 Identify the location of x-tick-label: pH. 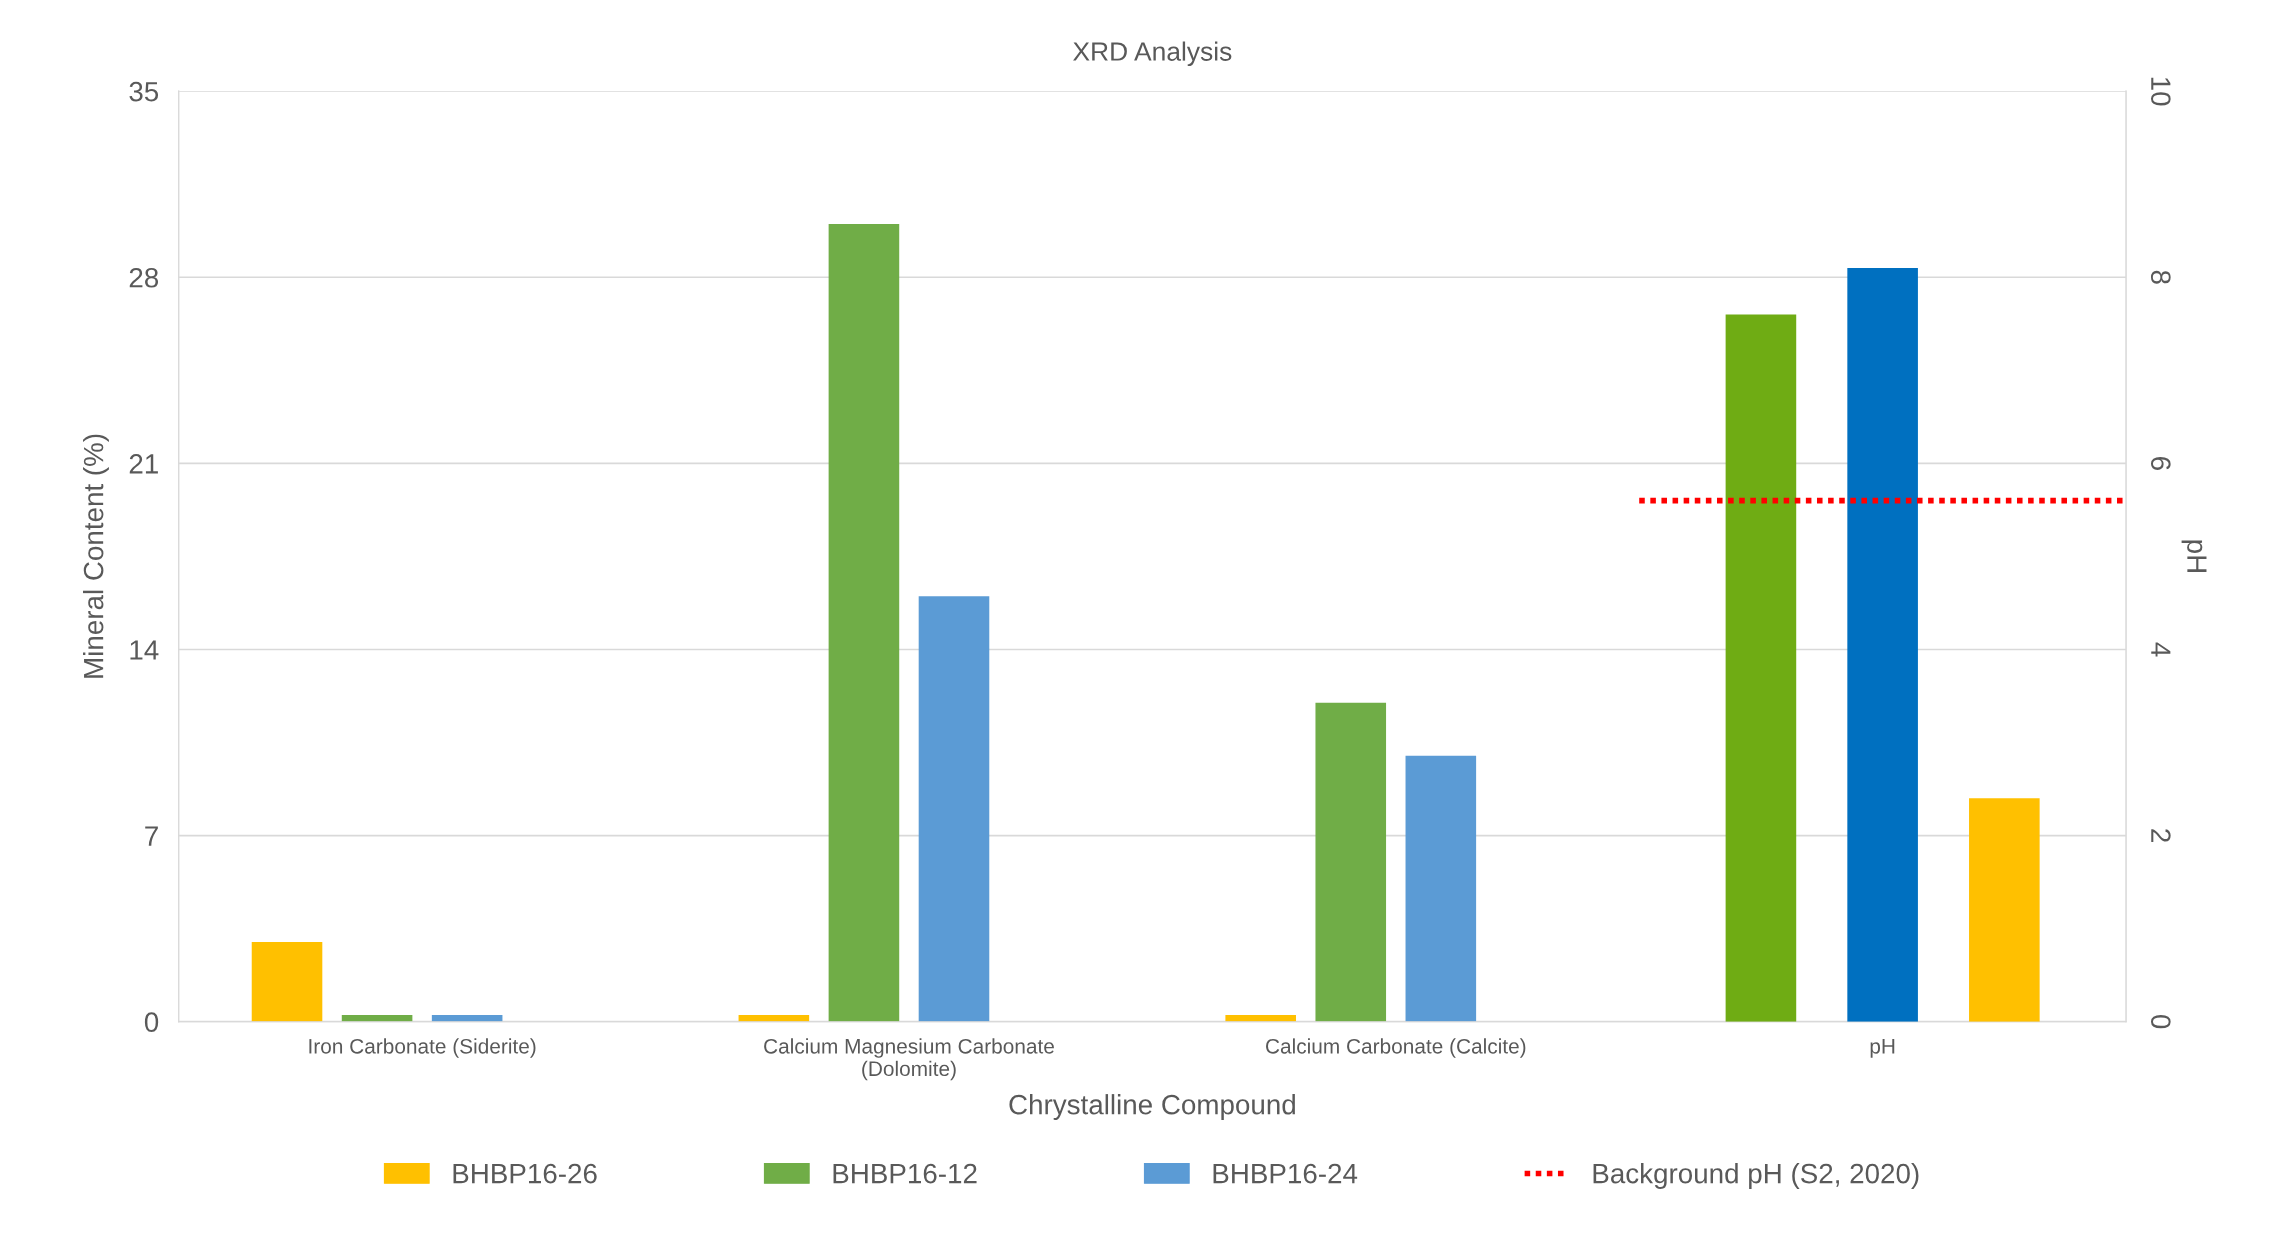
(1882, 1048).